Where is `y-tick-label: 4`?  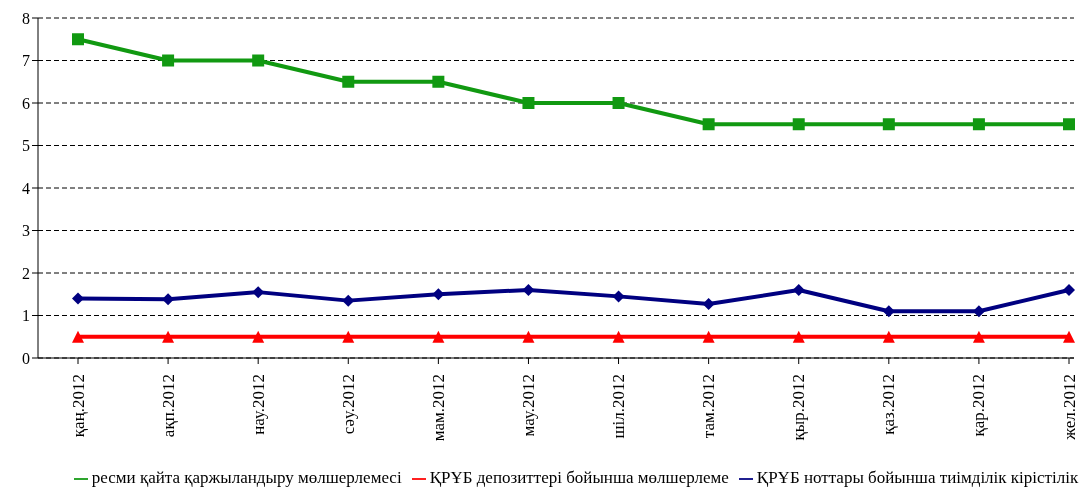 y-tick-label: 4 is located at coordinates (26, 188).